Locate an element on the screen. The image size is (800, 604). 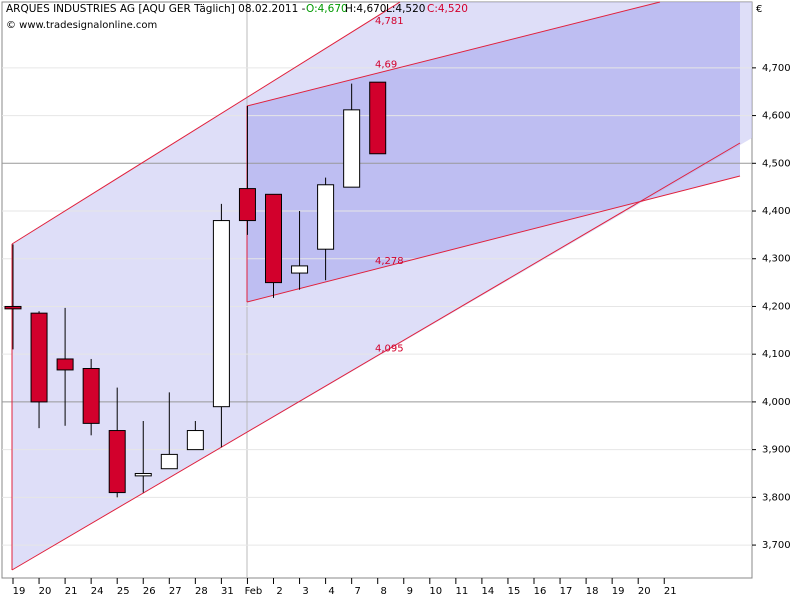
y-tick-label: 3,700 is located at coordinates (776, 545).